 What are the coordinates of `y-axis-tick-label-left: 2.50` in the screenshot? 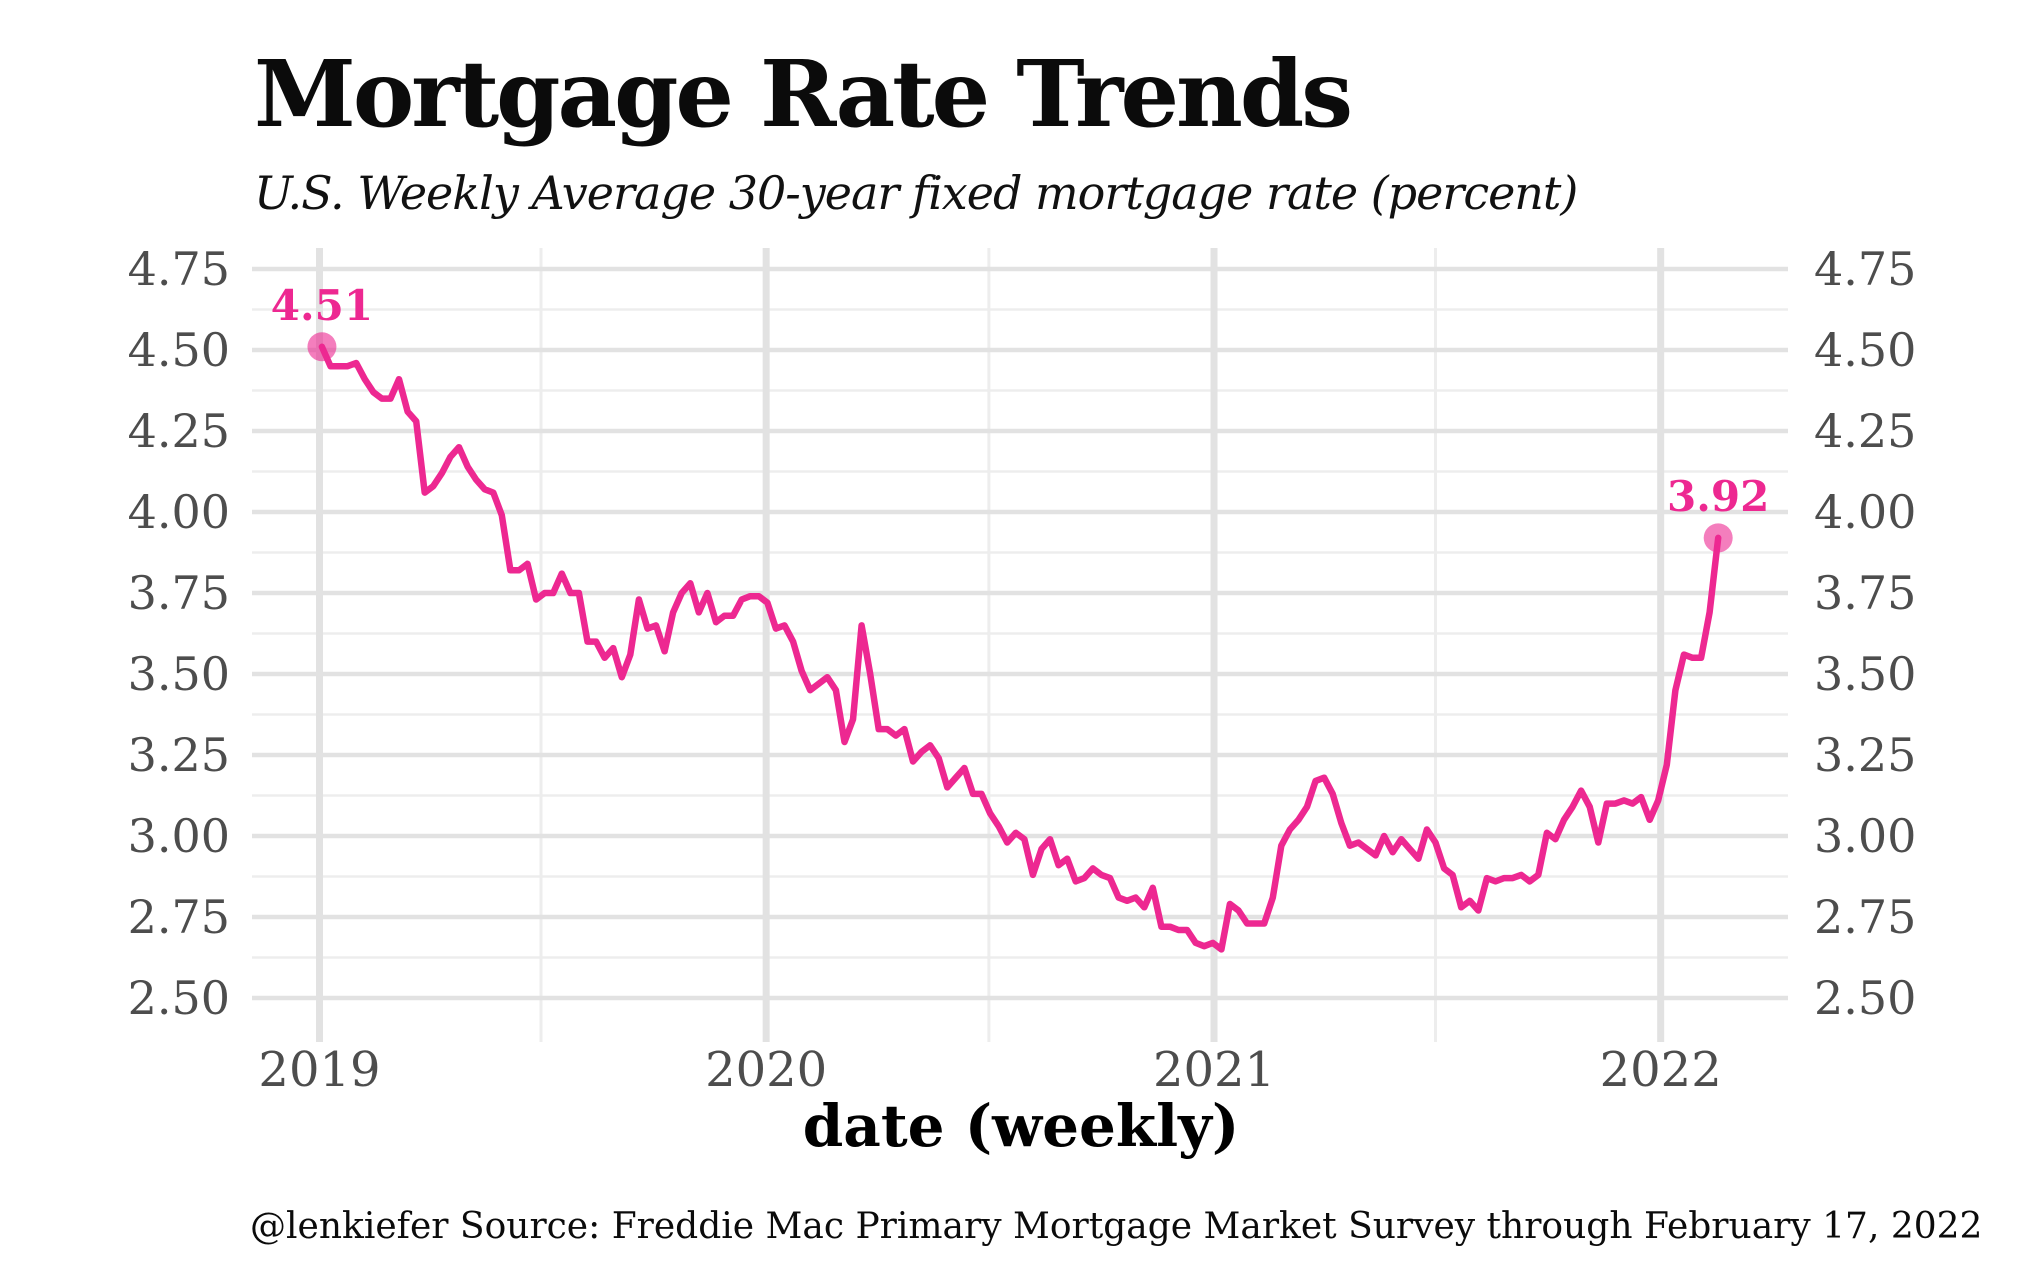 It's located at (179, 998).